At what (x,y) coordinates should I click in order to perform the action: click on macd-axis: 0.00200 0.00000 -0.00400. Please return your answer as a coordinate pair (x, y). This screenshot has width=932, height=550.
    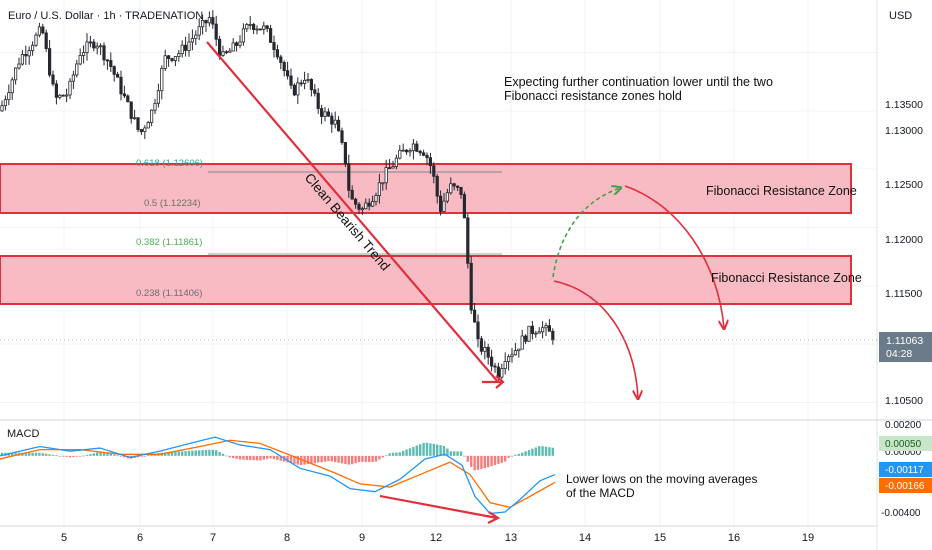
    Looking at the image, I should click on (901, 469).